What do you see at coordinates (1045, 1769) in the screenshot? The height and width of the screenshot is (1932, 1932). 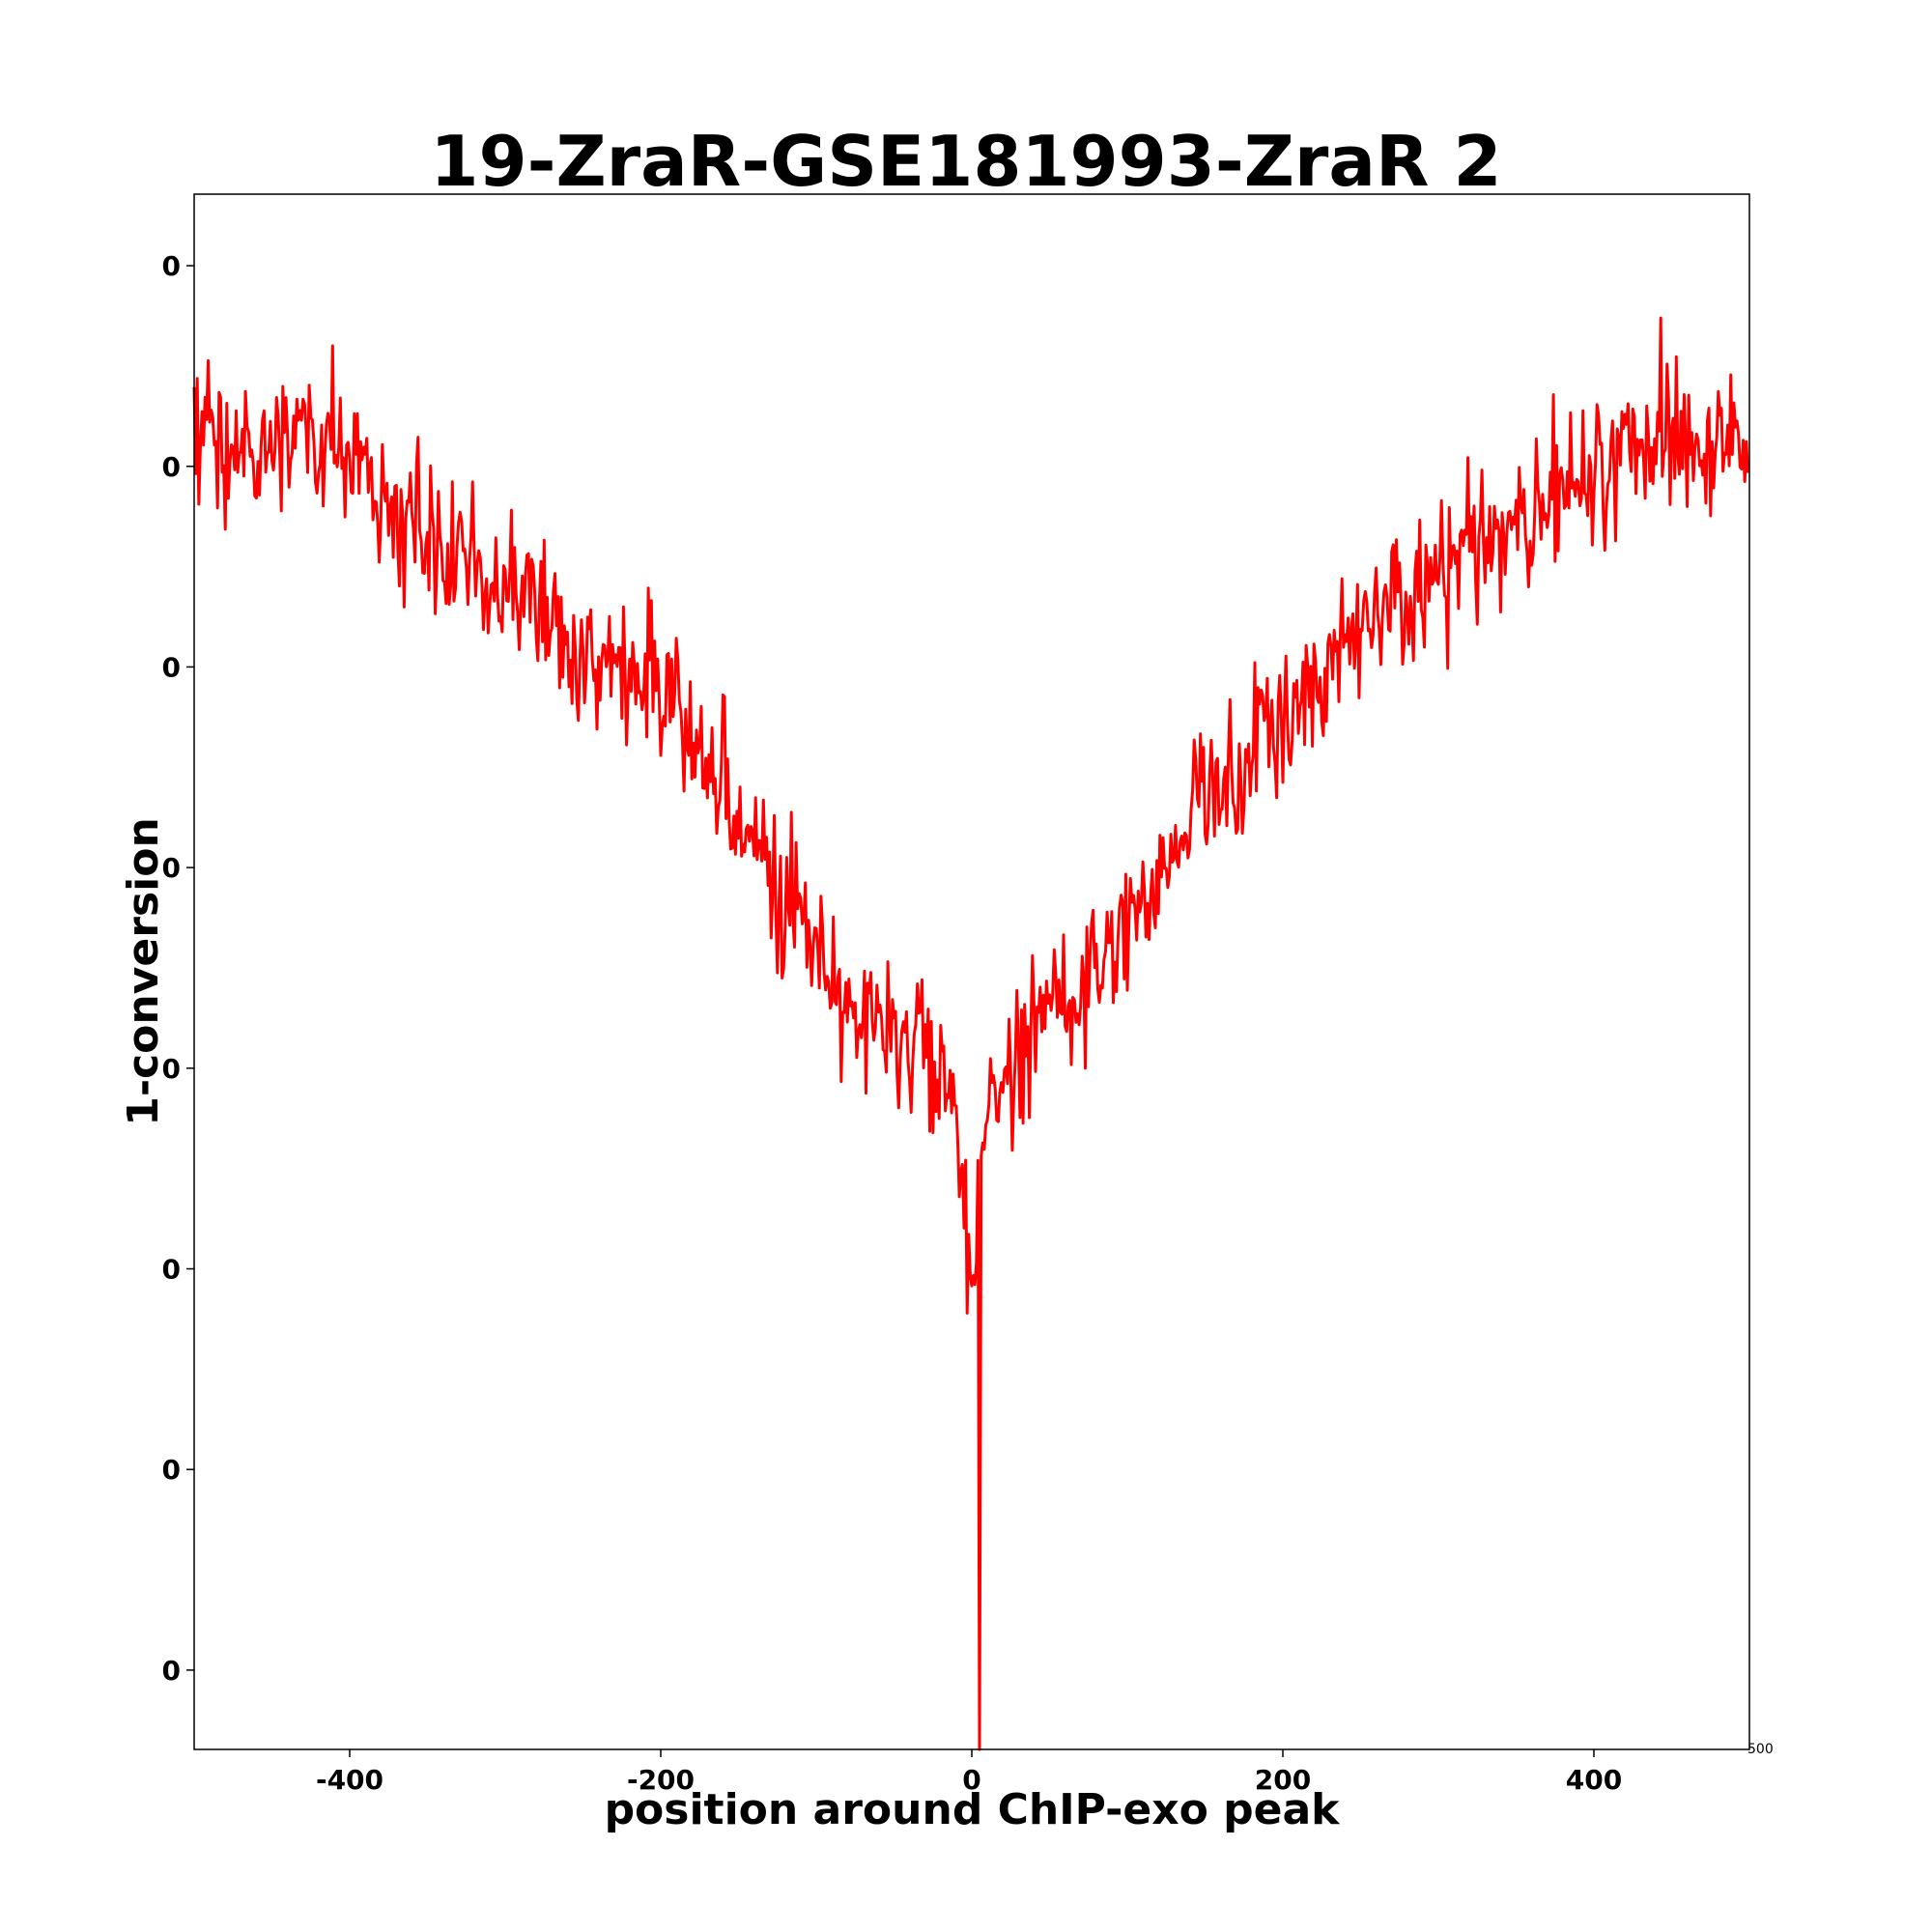 I see `x-axis-ticks: -400 -200 0 200 400 500` at bounding box center [1045, 1769].